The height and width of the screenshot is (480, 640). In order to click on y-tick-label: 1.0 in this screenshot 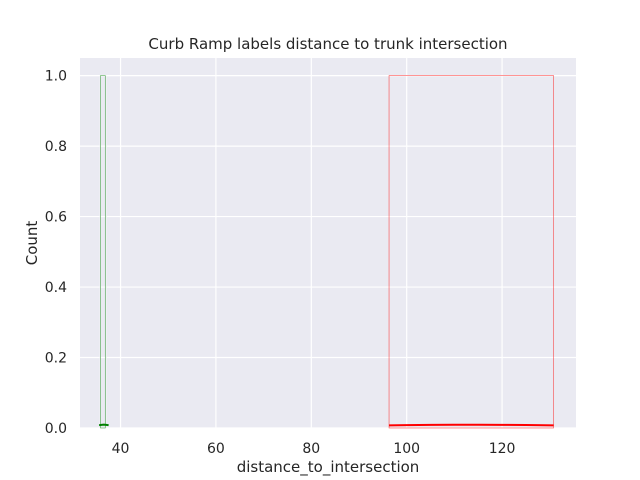, I will do `click(56, 77)`.